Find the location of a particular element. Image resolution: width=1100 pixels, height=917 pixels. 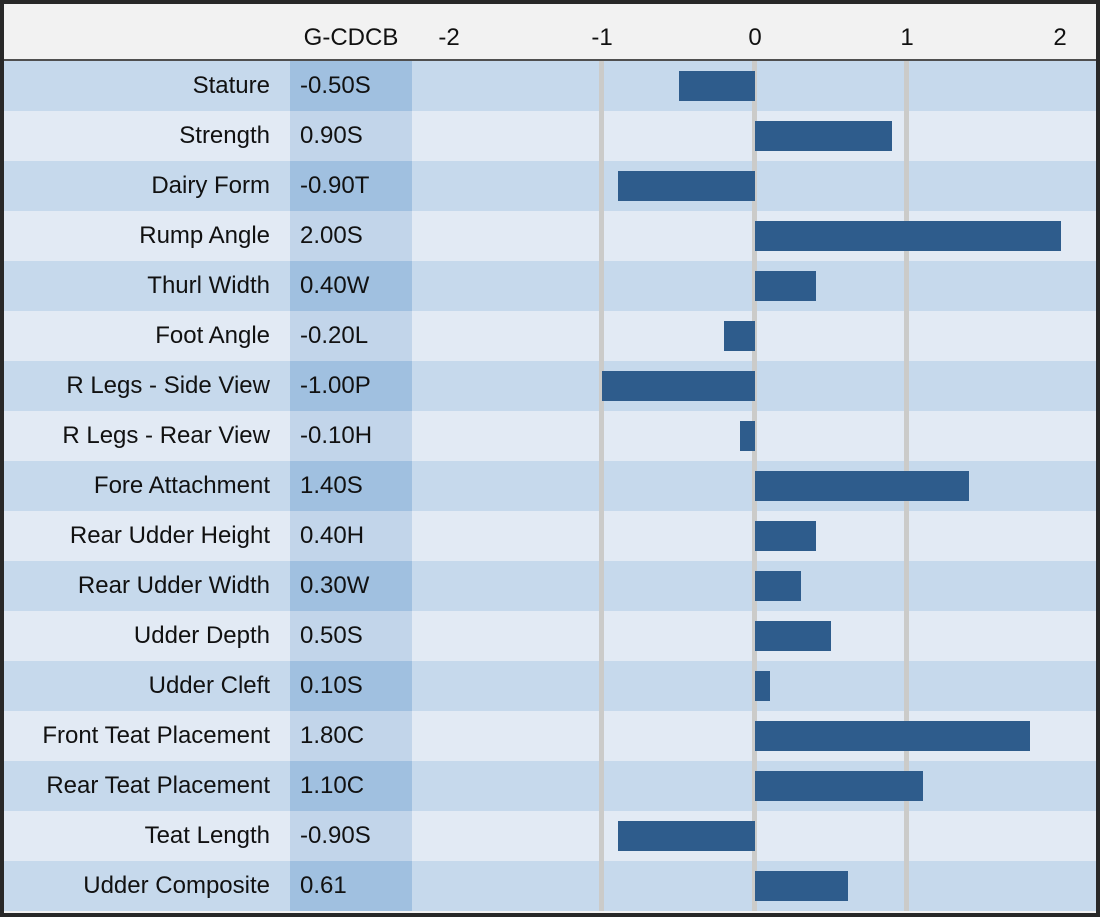

sta-value: -0.90T is located at coordinates (351, 186).